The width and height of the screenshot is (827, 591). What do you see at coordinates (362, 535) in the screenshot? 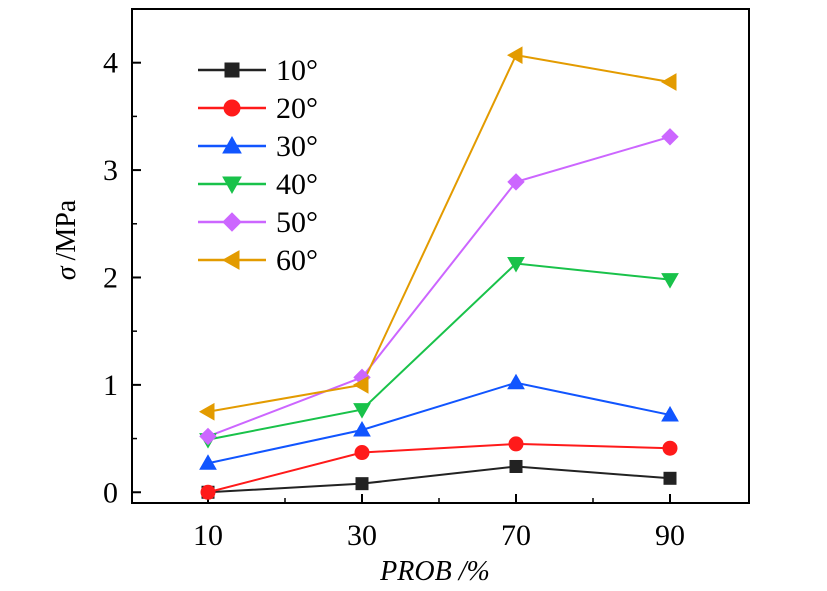
I see `x-tick-label: 30` at bounding box center [362, 535].